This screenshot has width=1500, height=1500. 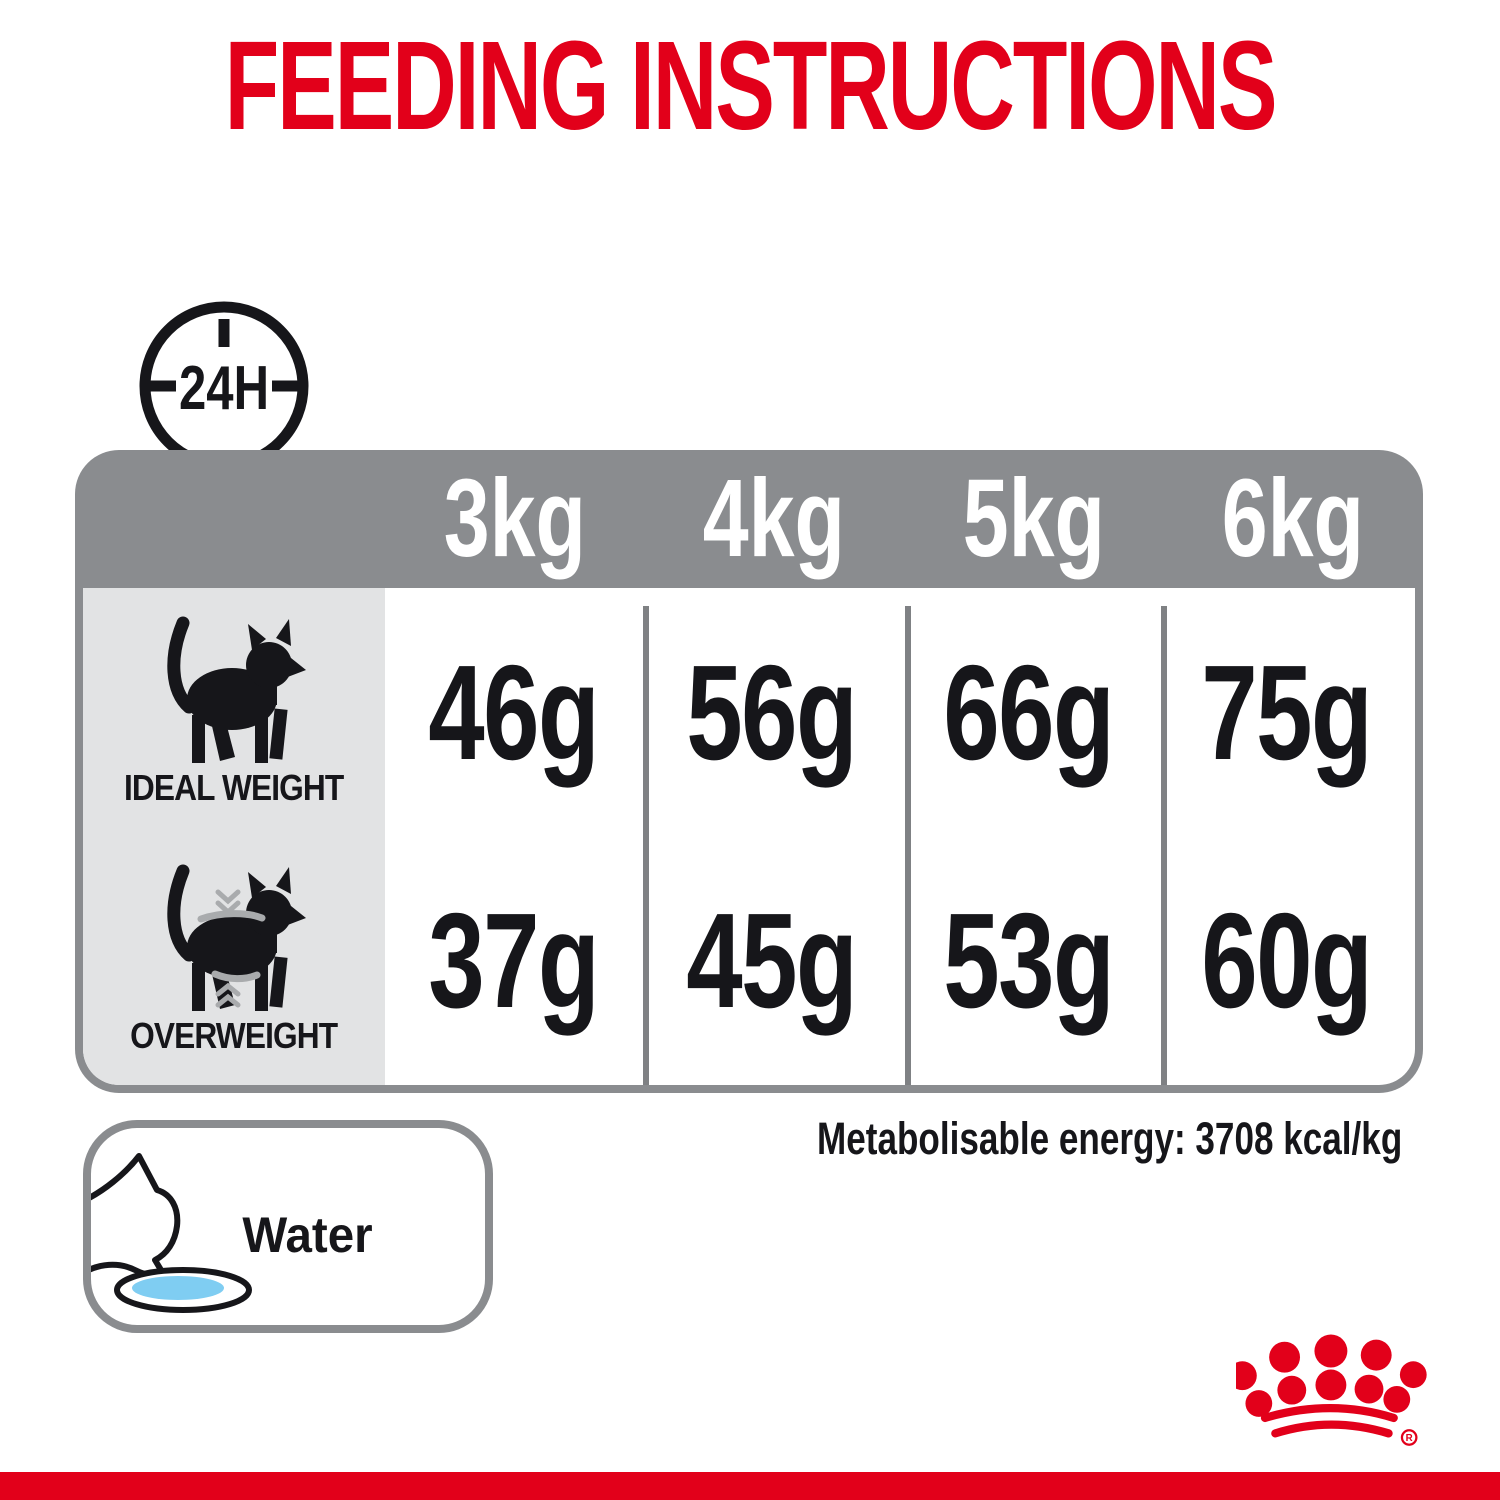 What do you see at coordinates (1110, 1138) in the screenshot?
I see `metabolisable-energy-note: Metabolisable energy: 3708 kcal/kg` at bounding box center [1110, 1138].